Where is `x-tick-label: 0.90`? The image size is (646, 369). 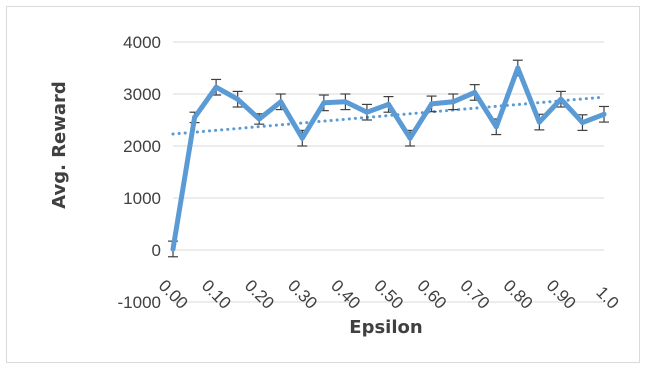
x-tick-label: 0.90 is located at coordinates (561, 294).